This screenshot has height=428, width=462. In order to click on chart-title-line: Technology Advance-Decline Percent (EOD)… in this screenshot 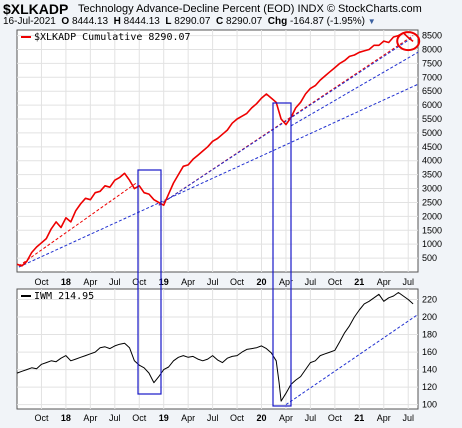, I will do `click(250, 9)`.